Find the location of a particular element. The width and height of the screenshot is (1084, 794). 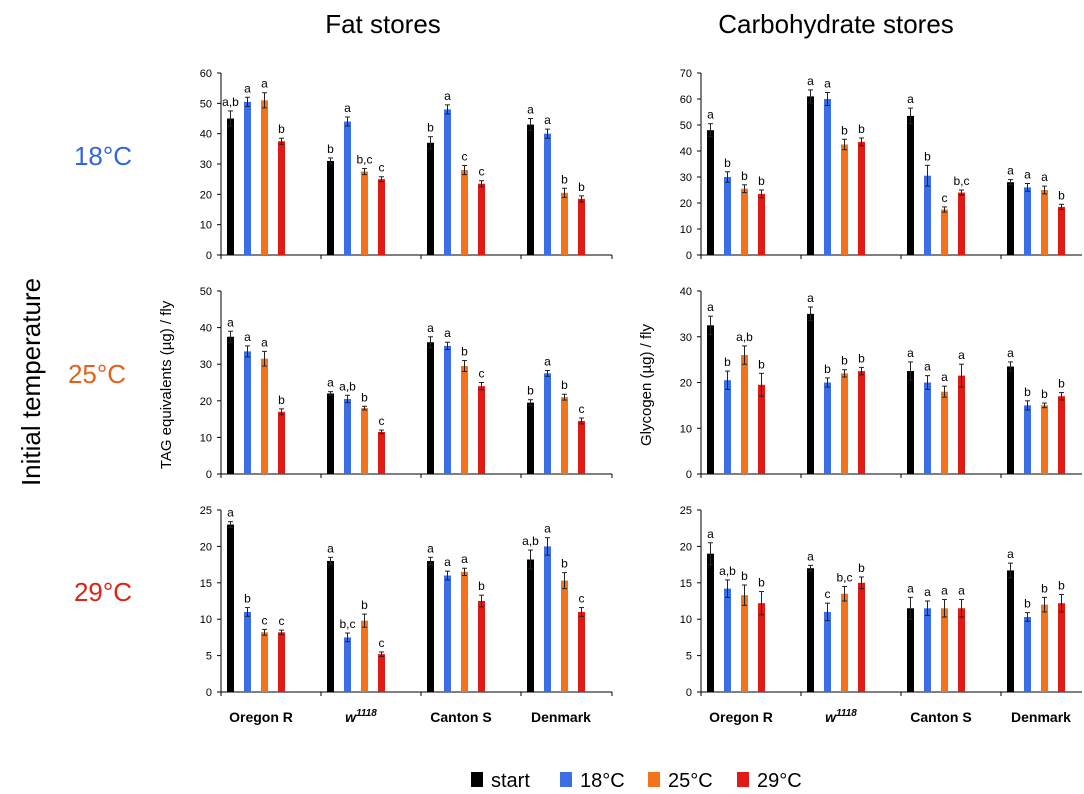

y-tick-label: 25 is located at coordinates (686, 511).